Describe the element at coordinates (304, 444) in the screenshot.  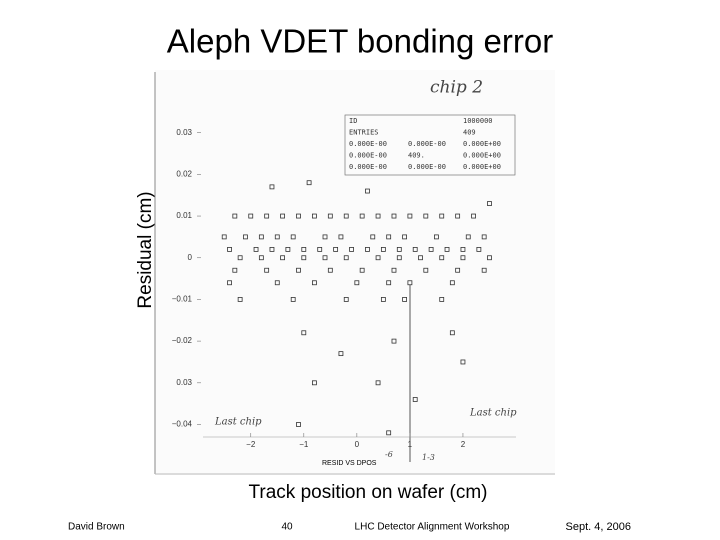
I see `x-tick-label: −1` at that location.